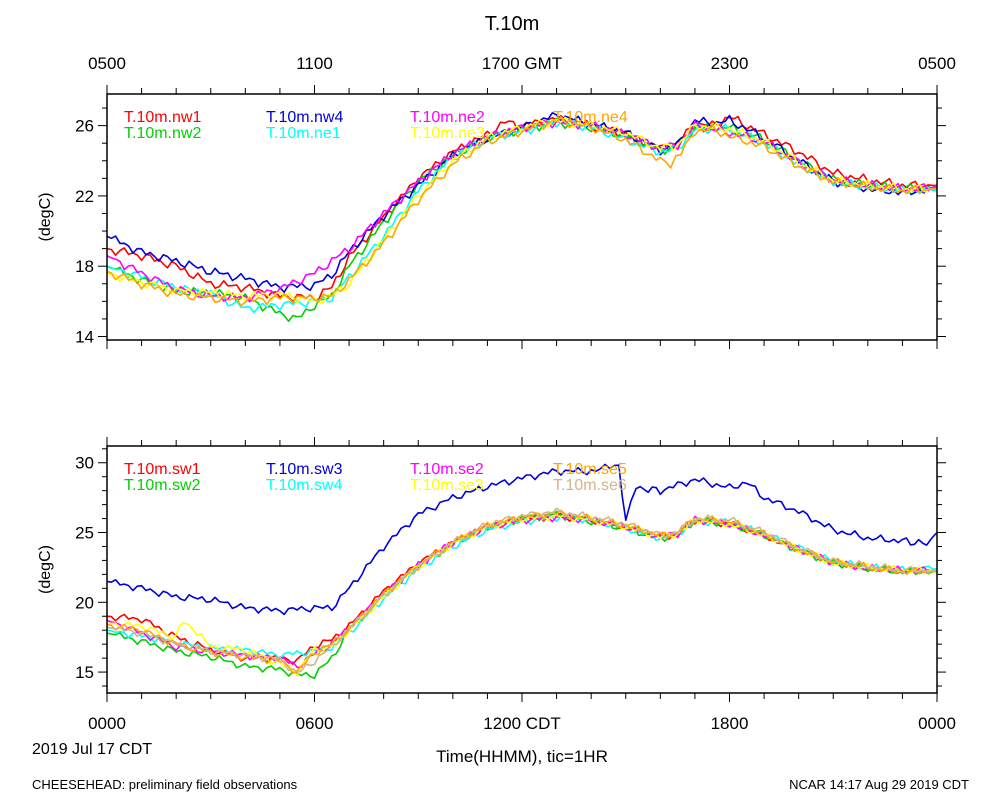  What do you see at coordinates (512, 24) in the screenshot?
I see `chart-title: T.10m` at bounding box center [512, 24].